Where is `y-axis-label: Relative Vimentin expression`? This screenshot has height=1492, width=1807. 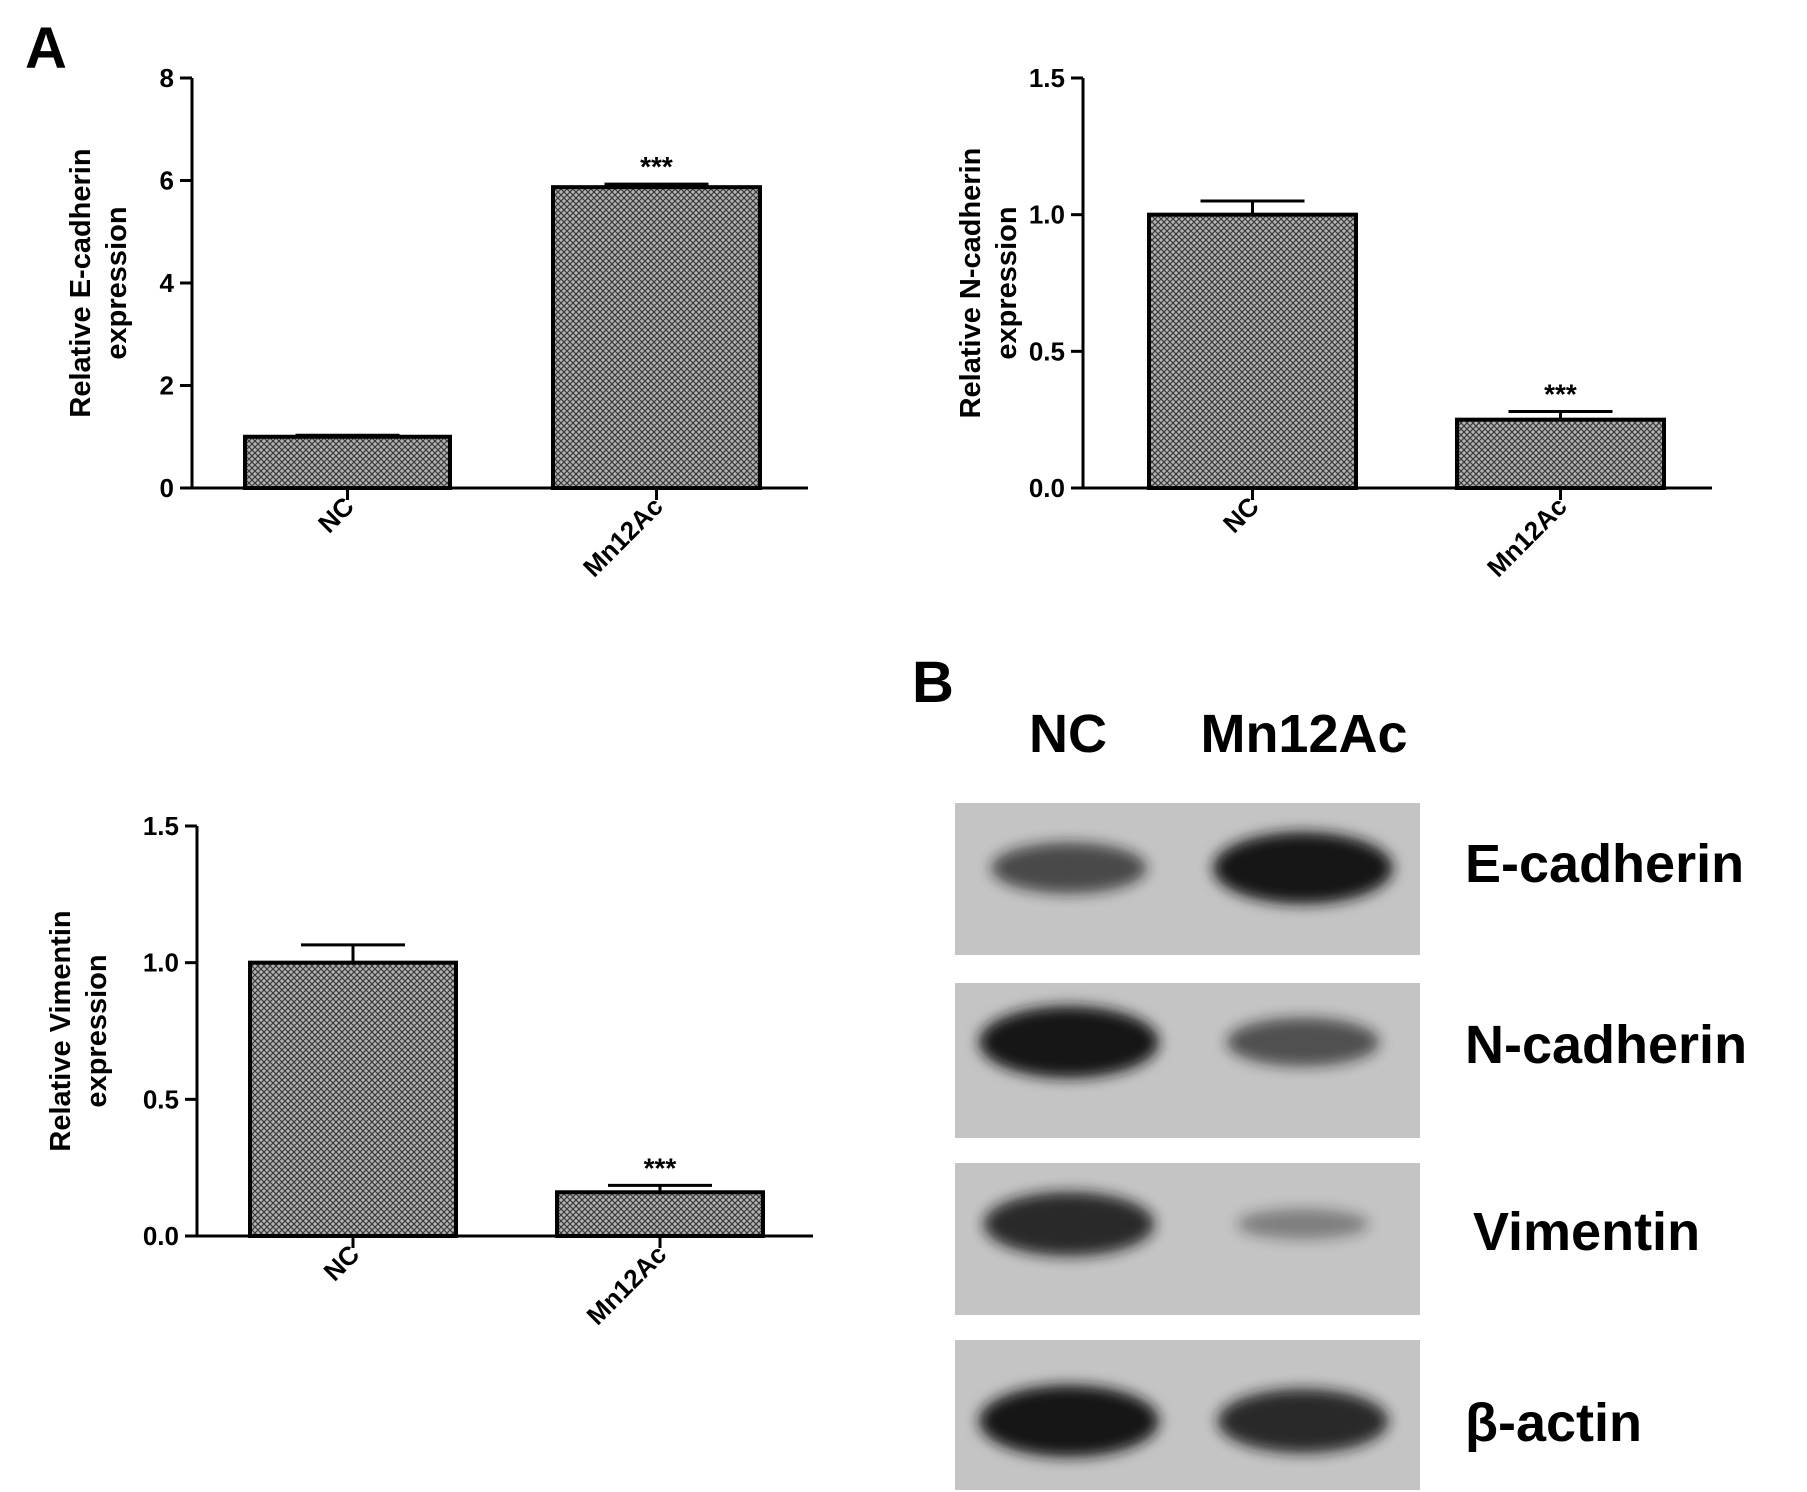
y-axis-label: Relative Vimentin expression is located at coordinates (79, 1030).